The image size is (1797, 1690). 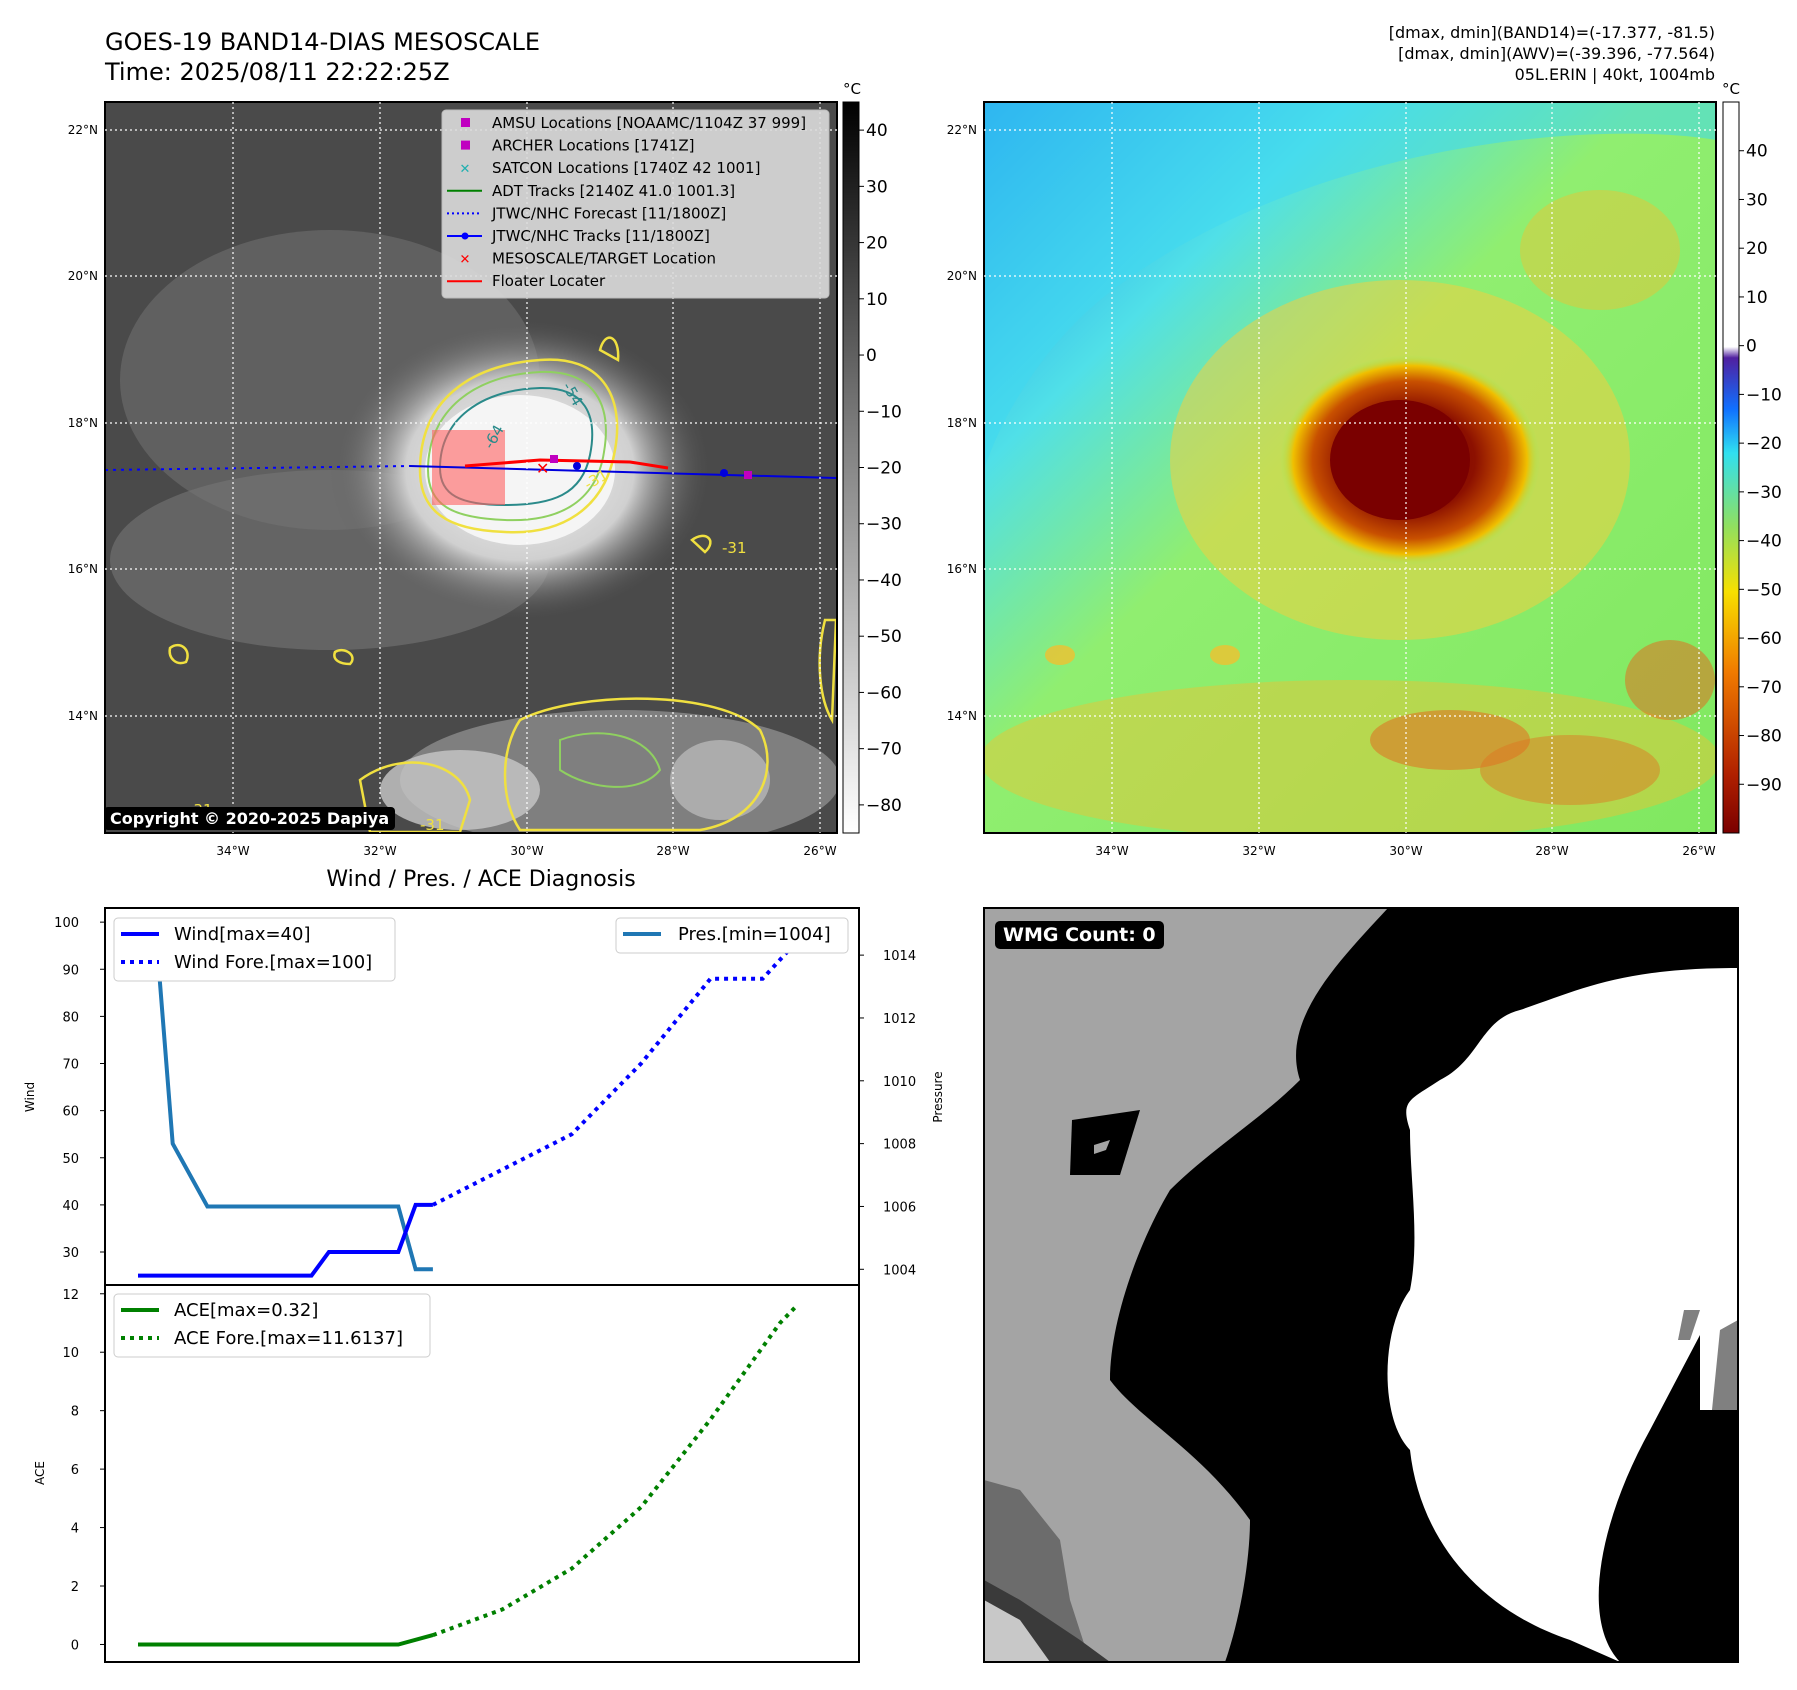 What do you see at coordinates (70, 970) in the screenshot?
I see `wind-tick-label: 90` at bounding box center [70, 970].